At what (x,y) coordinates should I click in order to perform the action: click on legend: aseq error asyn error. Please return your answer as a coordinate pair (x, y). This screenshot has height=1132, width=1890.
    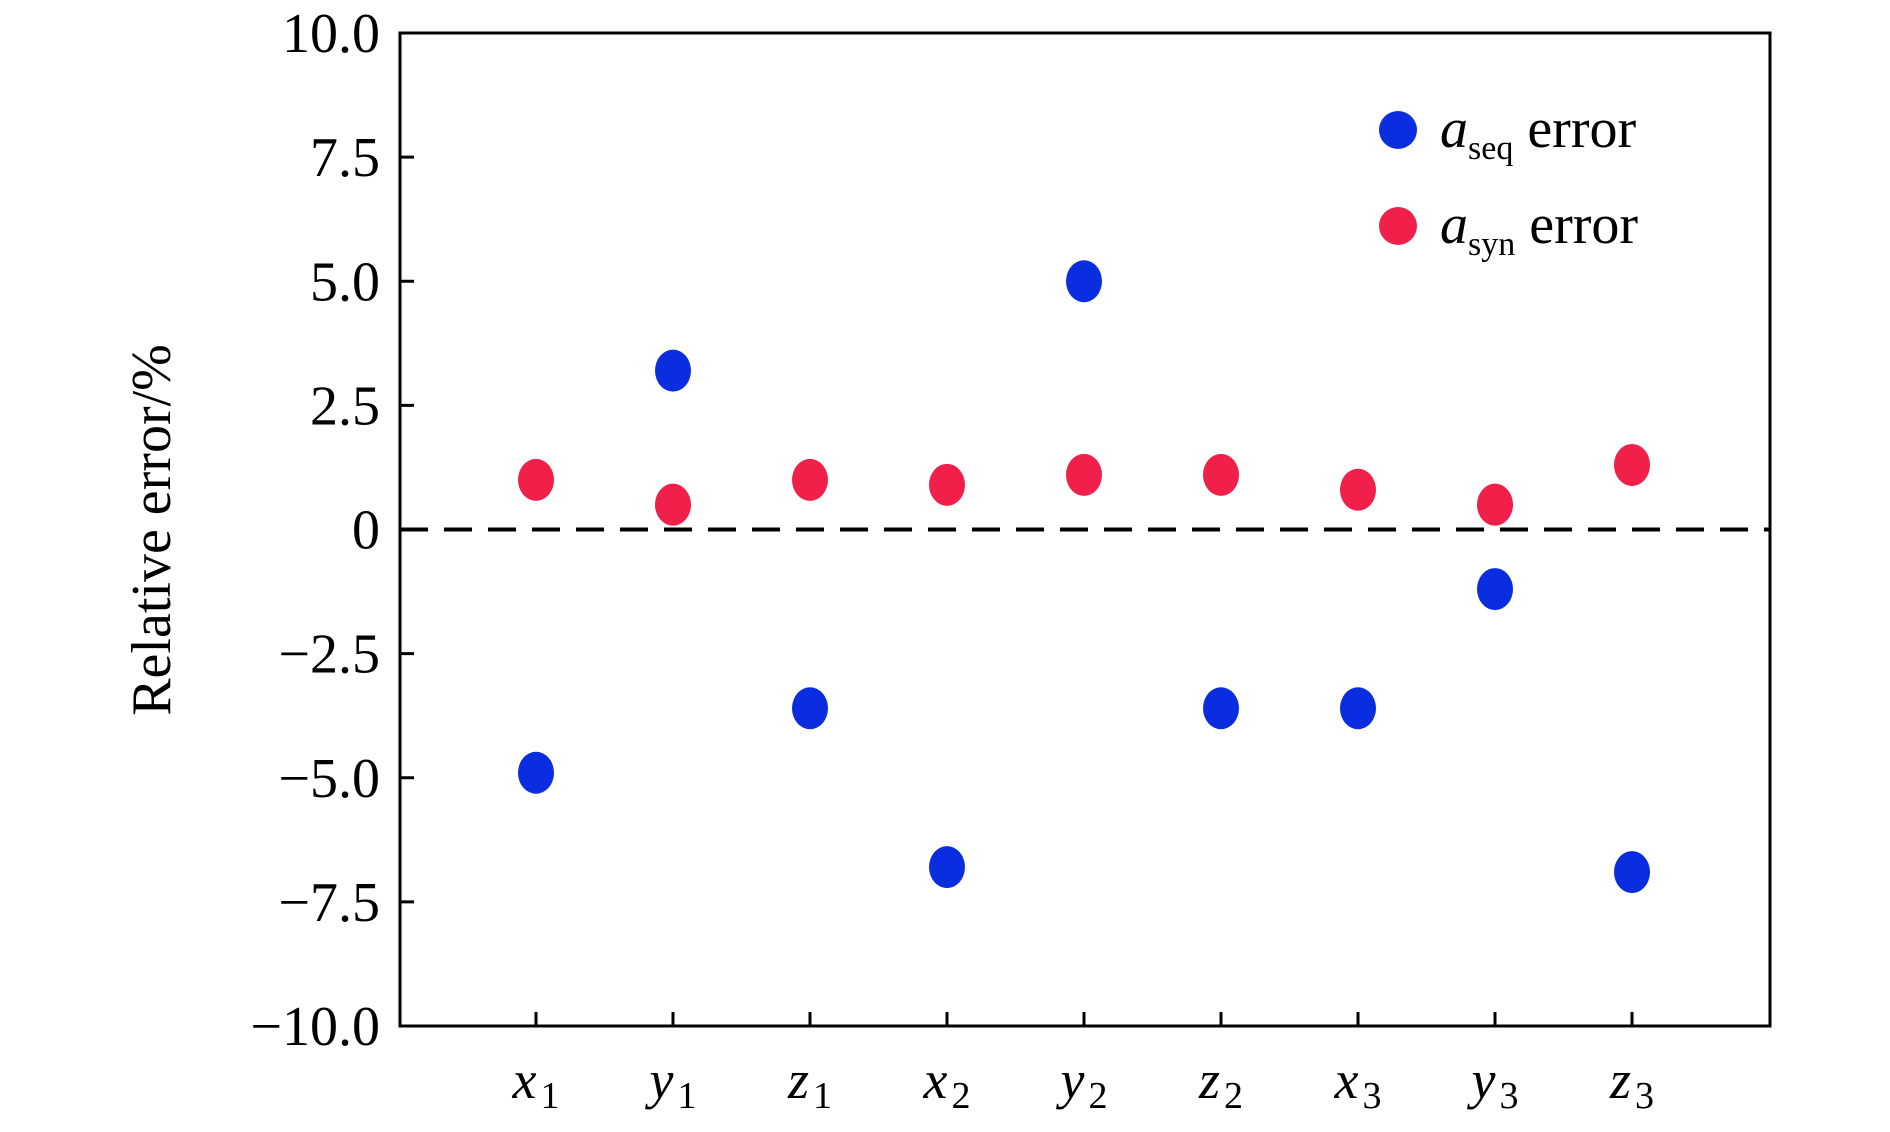
    Looking at the image, I should click on (1508, 180).